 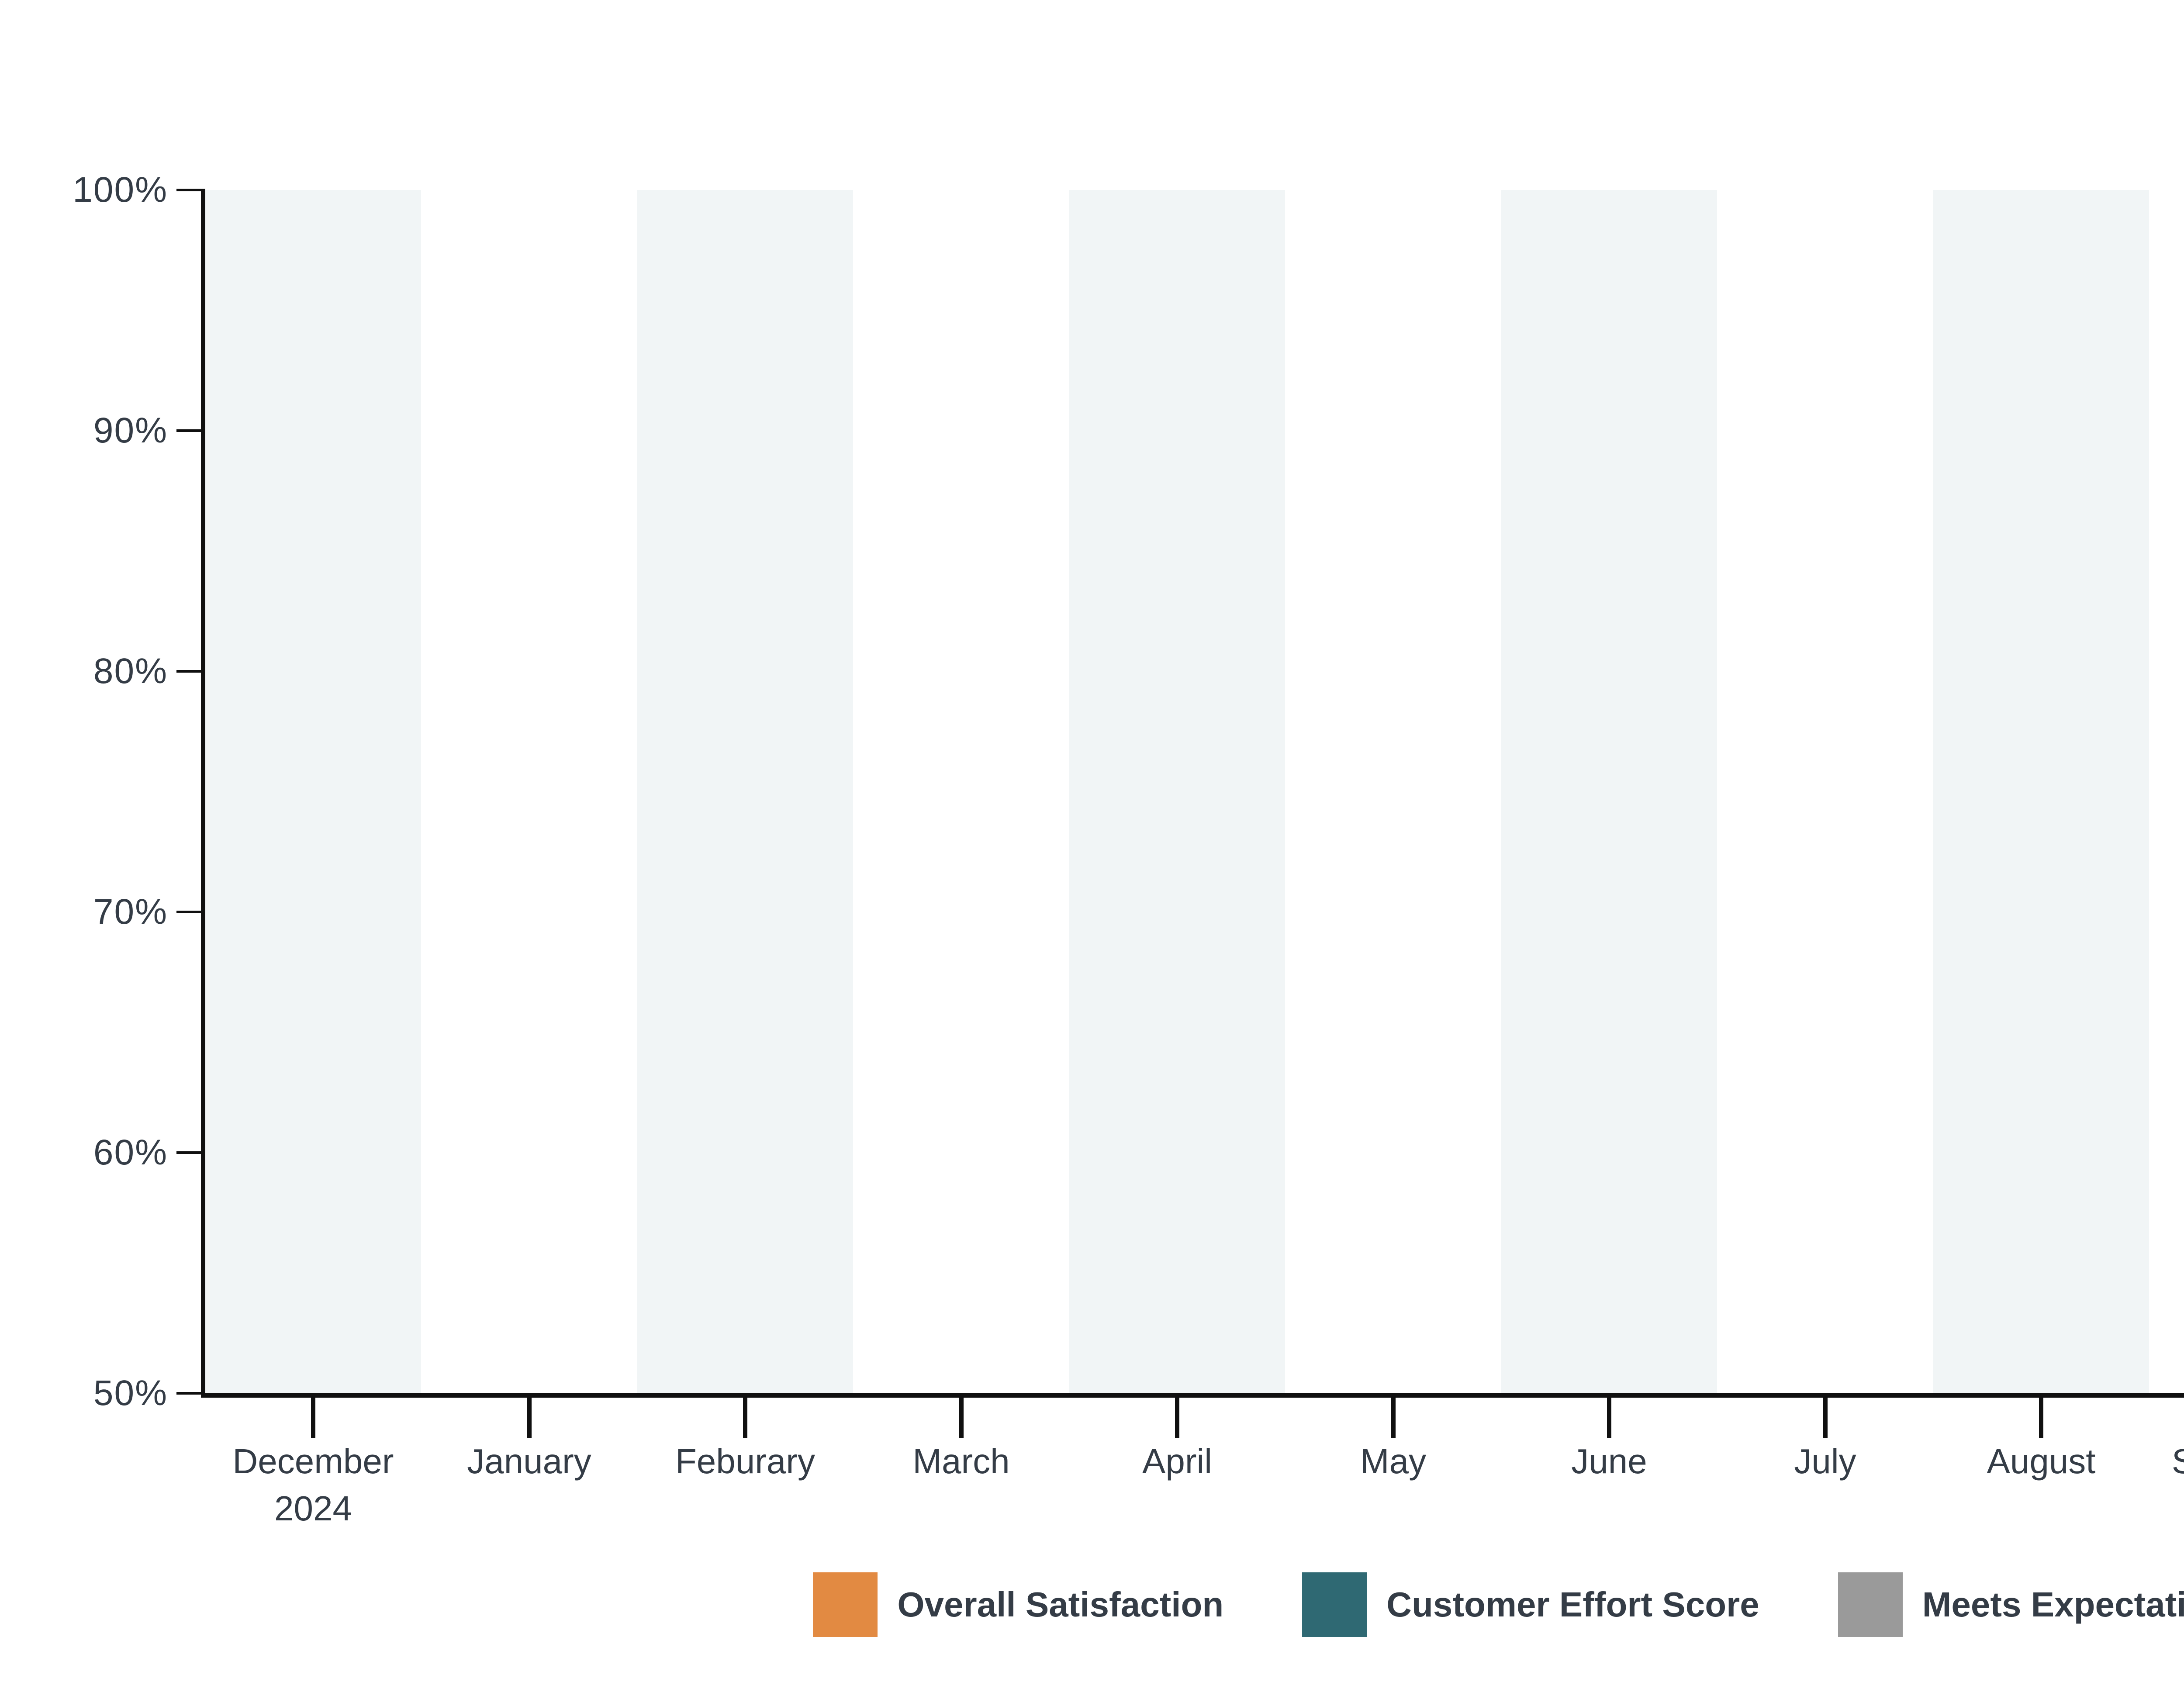 I want to click on month-name: September, so click(x=2177, y=1461).